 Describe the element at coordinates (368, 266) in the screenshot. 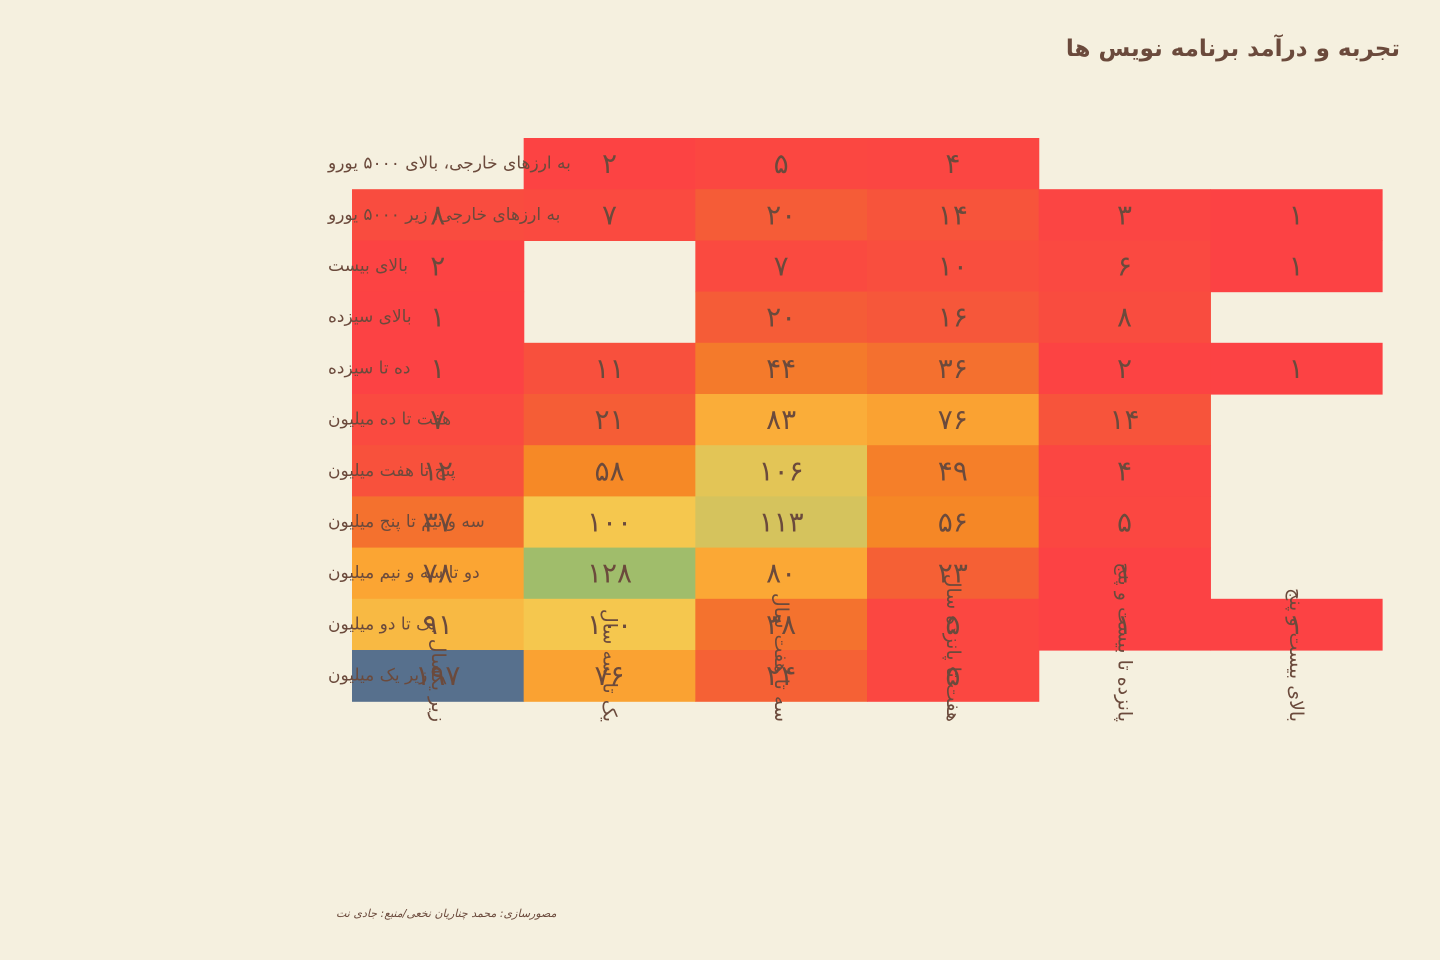

I see `row-label: بالای بیست` at that location.